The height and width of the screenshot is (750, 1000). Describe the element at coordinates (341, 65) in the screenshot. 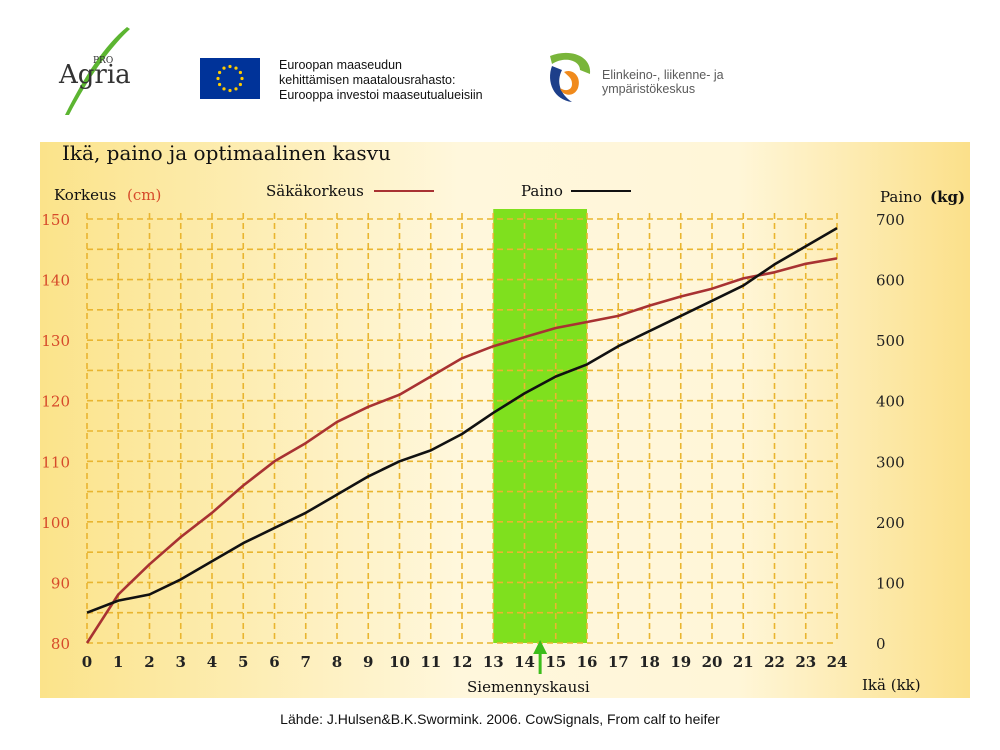

I see `eu-text-line-1: Euroopan maaseudun` at that location.